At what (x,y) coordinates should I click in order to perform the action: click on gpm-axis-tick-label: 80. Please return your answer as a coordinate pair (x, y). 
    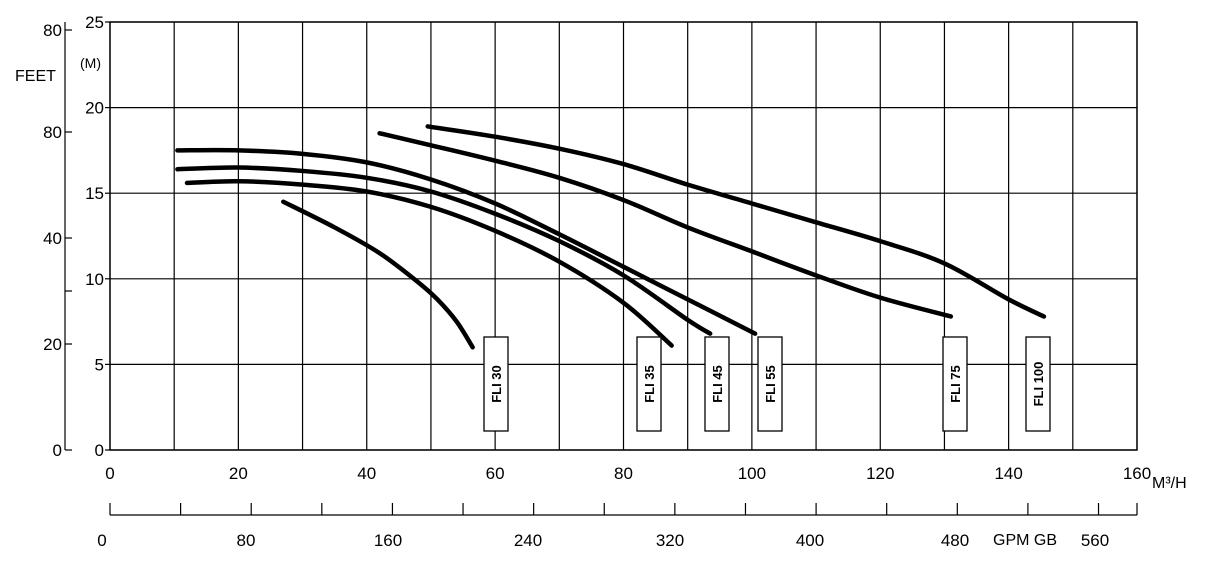
    Looking at the image, I should click on (246, 540).